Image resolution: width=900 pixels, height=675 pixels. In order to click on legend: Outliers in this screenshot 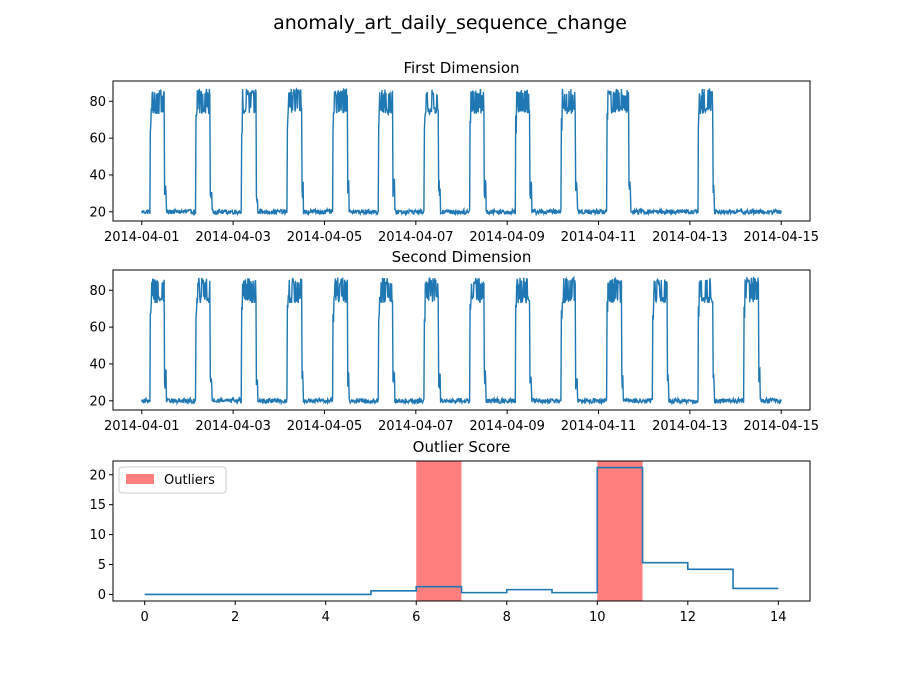, I will do `click(172, 480)`.